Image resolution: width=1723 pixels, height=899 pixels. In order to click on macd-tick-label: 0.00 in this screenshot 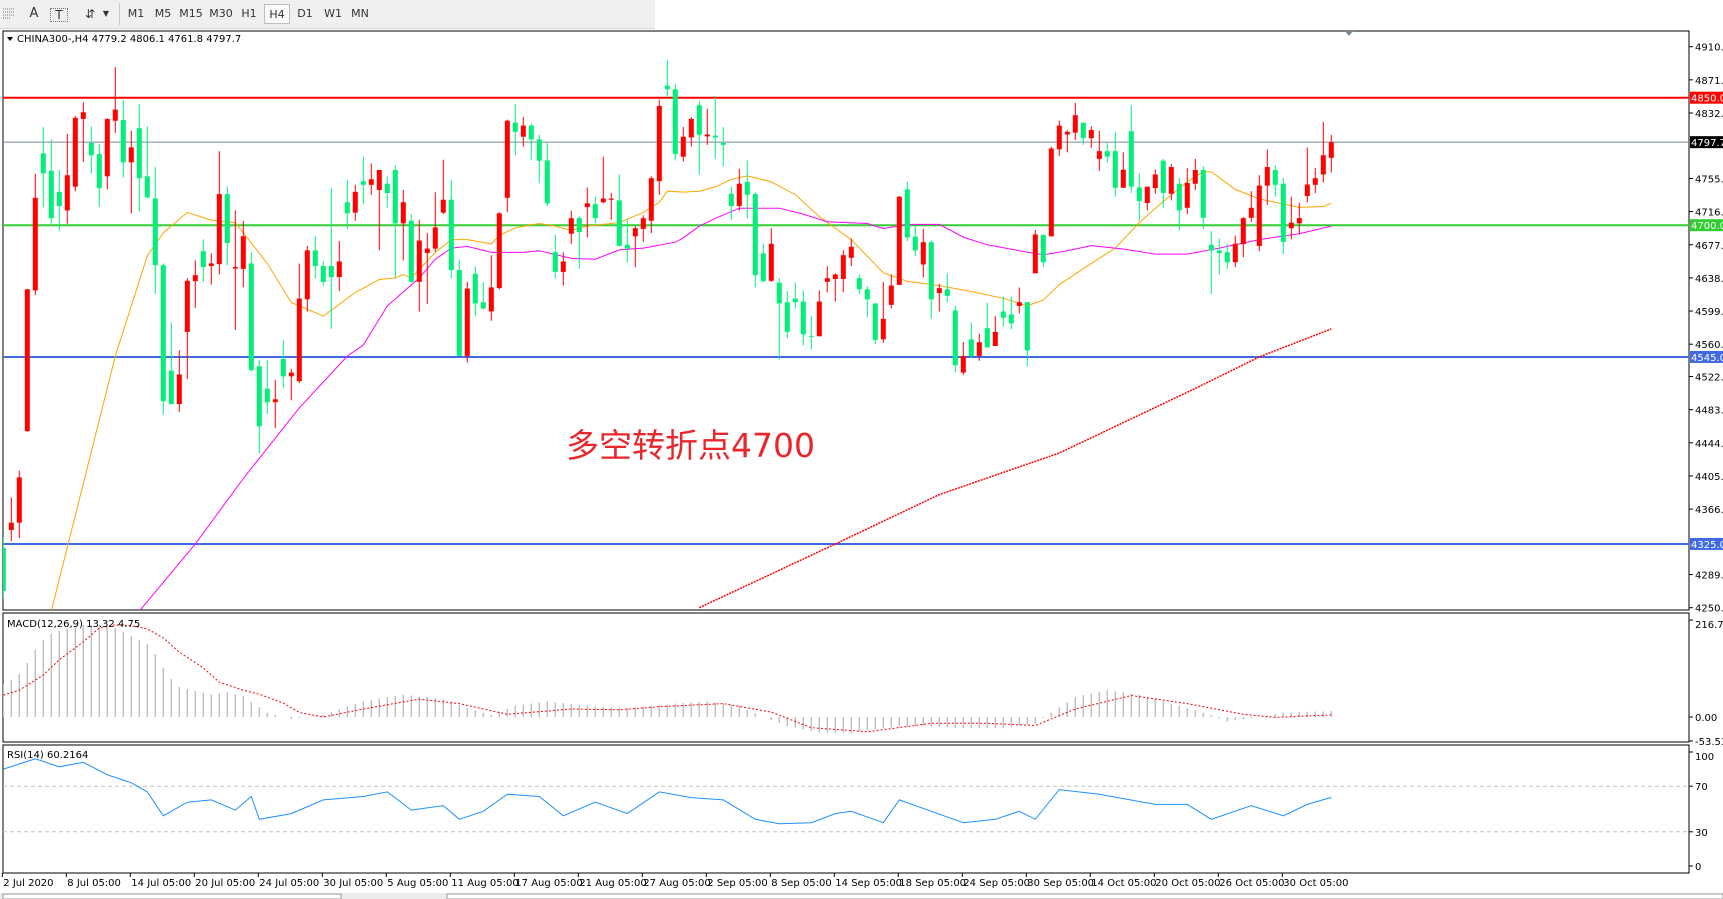, I will do `click(1706, 718)`.